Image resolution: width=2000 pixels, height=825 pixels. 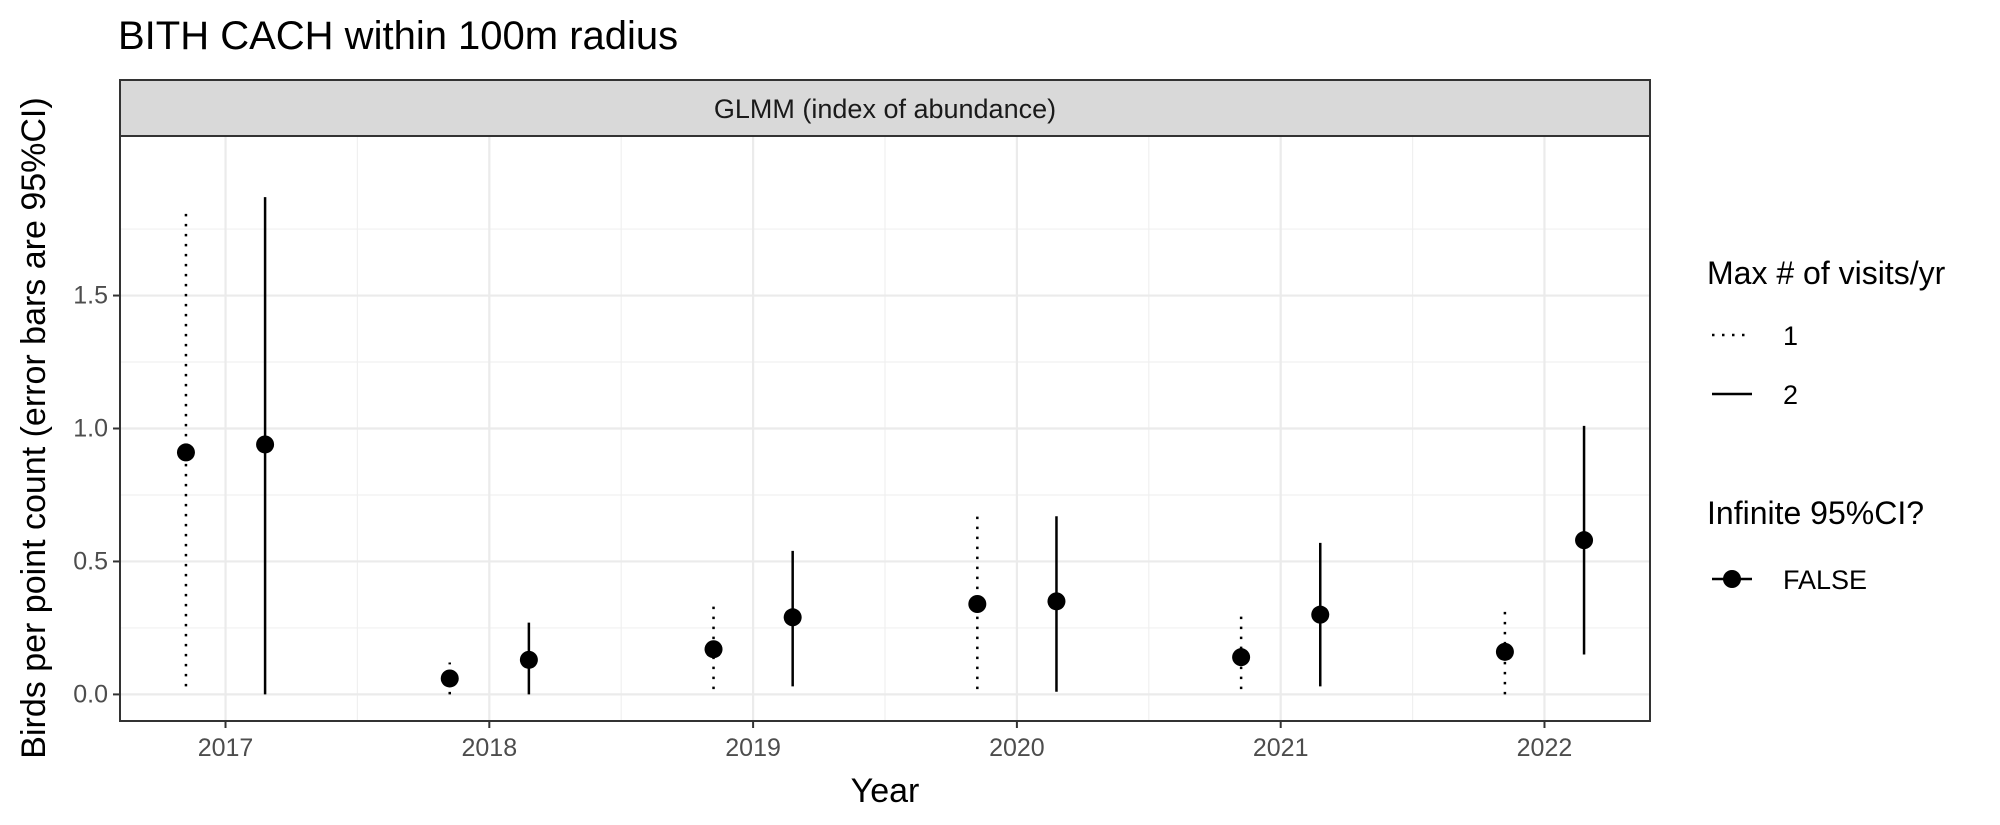 I want to click on x-tick-label: 2022, so click(x=1545, y=748).